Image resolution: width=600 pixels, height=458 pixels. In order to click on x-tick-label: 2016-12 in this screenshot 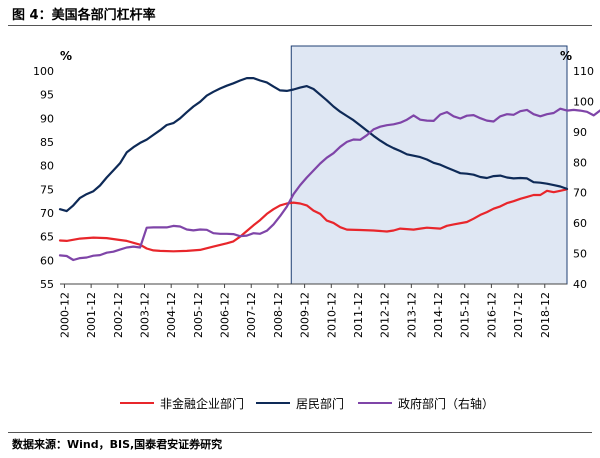, I will do `click(491, 315)`.